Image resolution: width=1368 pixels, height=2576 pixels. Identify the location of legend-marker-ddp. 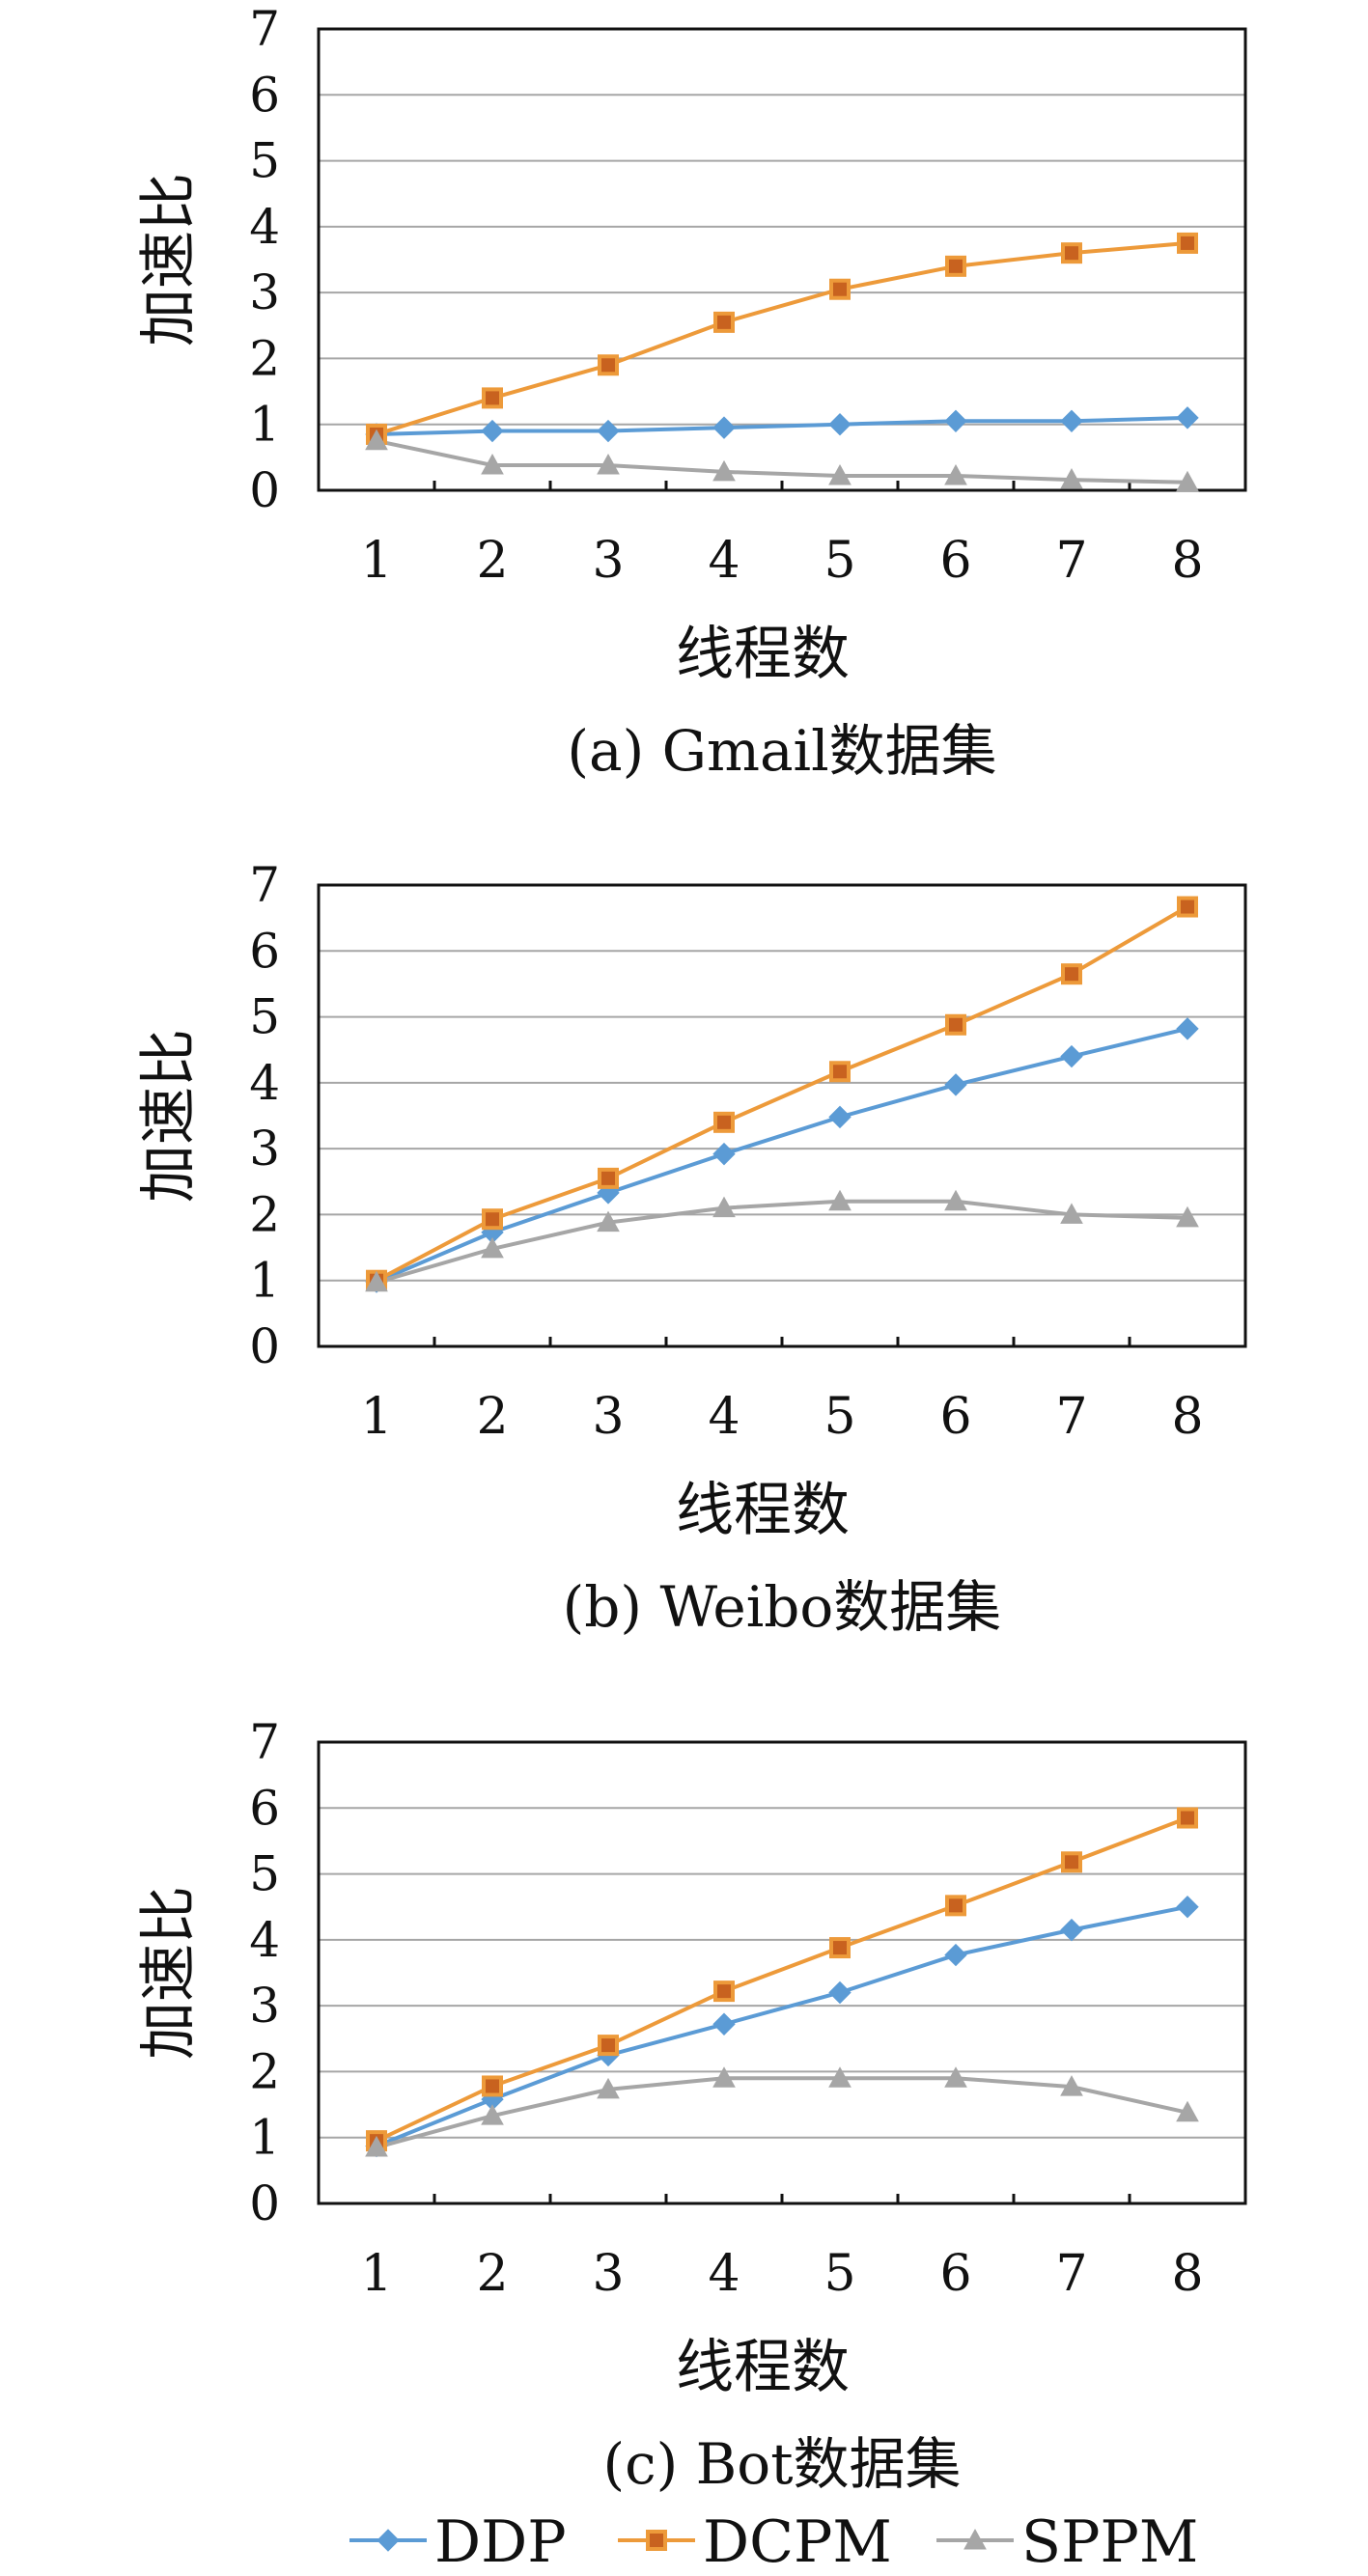
(388, 2540).